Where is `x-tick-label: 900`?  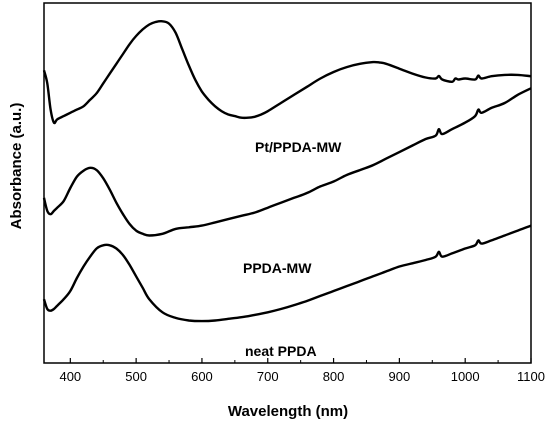 x-tick-label: 900 is located at coordinates (400, 376).